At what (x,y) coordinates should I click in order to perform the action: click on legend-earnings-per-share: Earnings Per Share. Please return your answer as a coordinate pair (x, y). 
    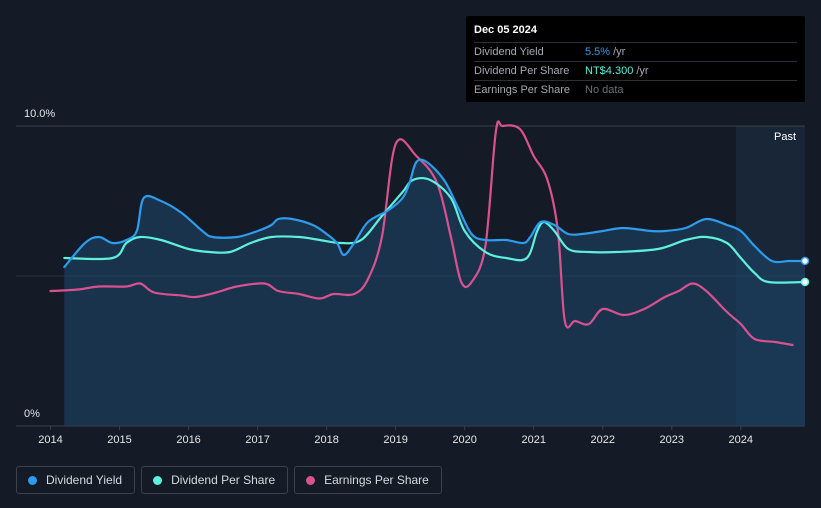
    Looking at the image, I should click on (368, 480).